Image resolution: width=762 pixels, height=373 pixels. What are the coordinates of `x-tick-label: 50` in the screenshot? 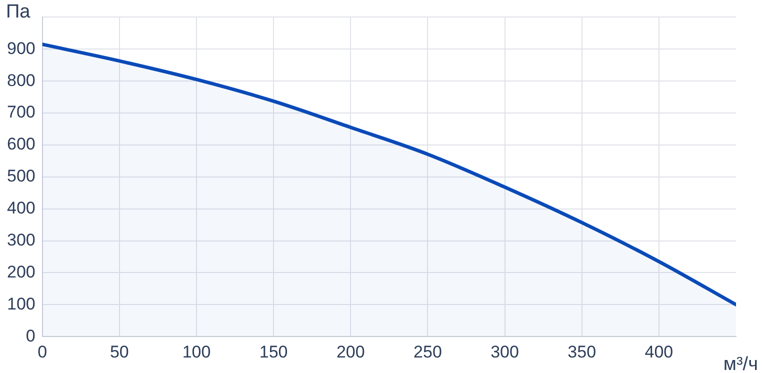 It's located at (119, 352).